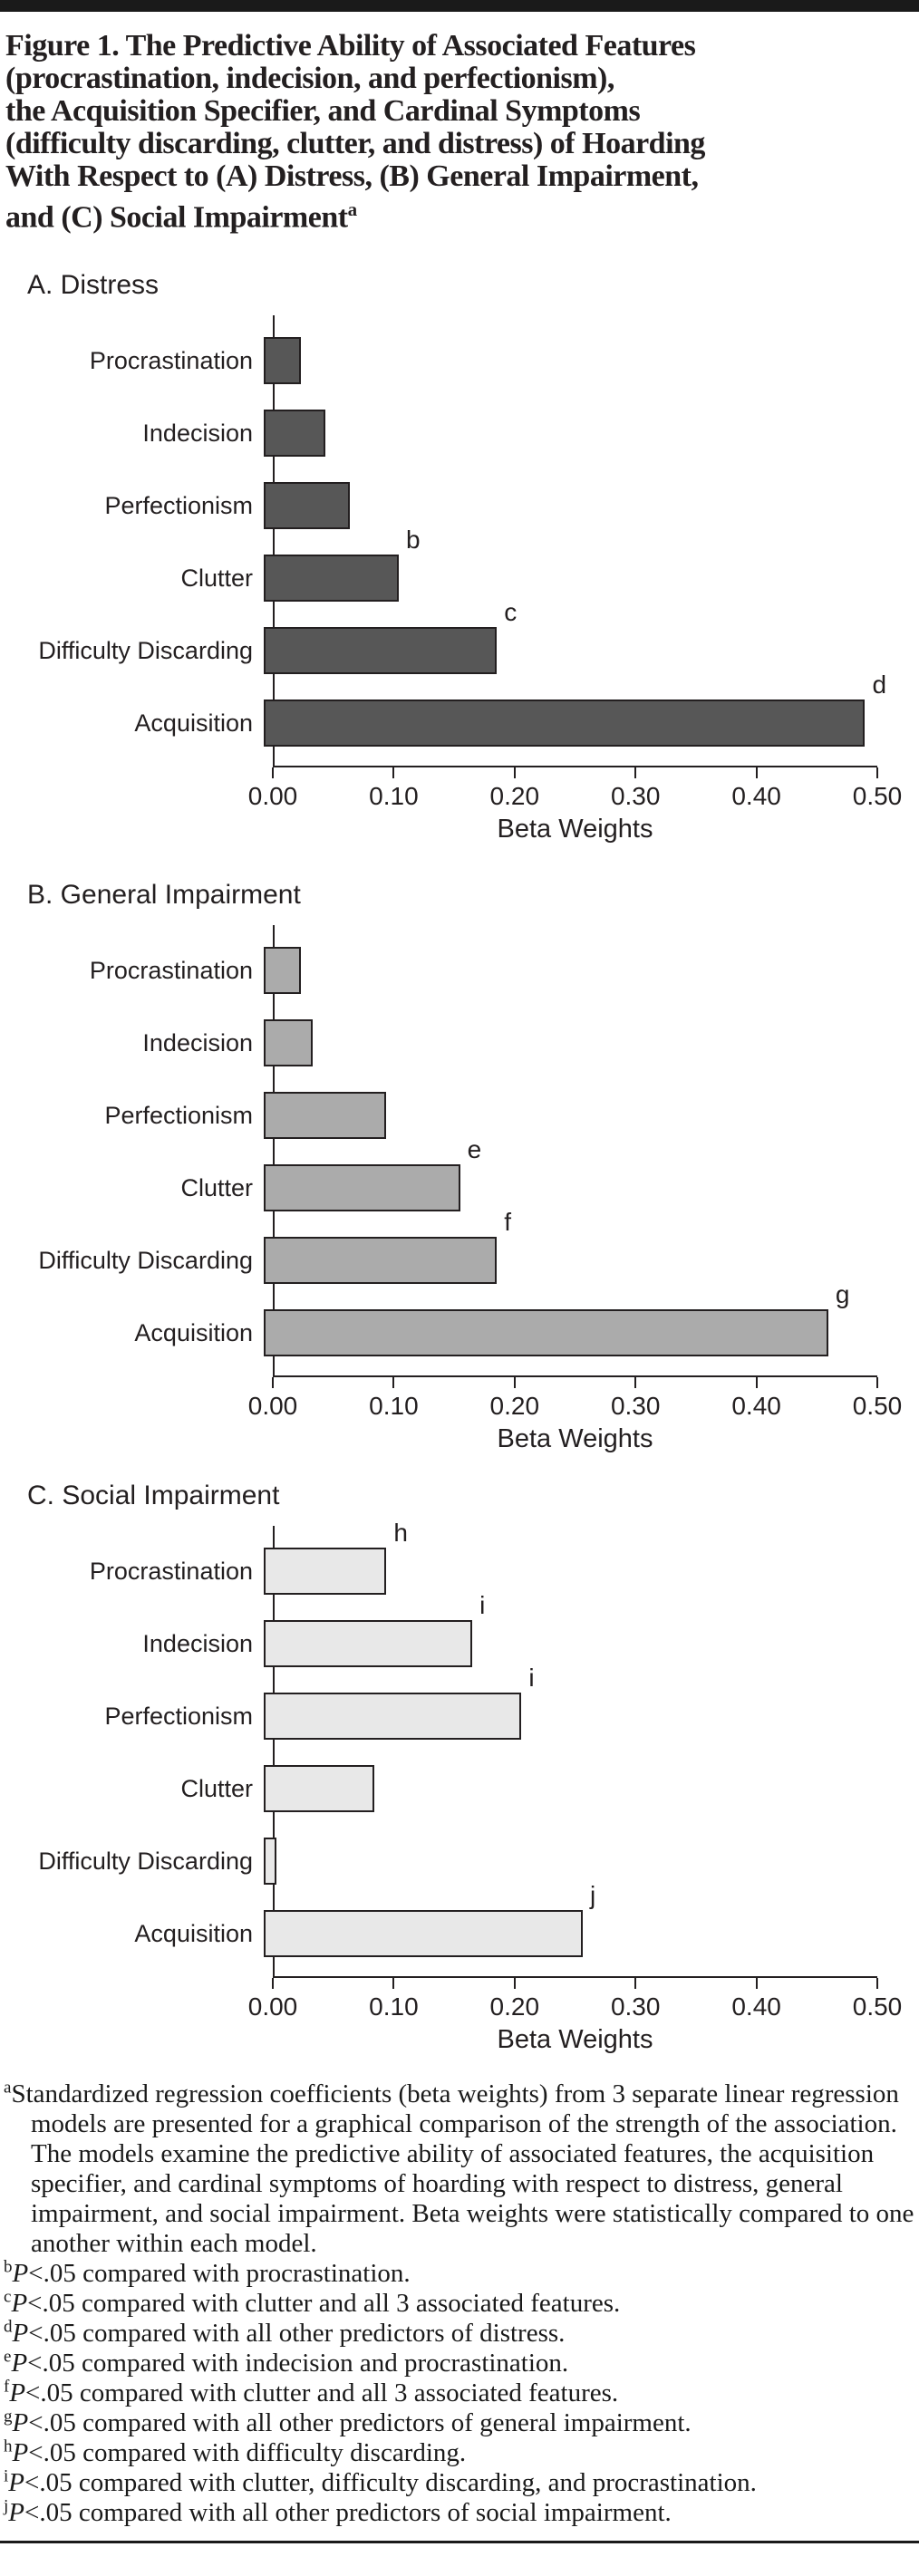 This screenshot has height=2576, width=919. Describe the element at coordinates (8, 2327) in the screenshot. I see `footnote-marker: d` at that location.